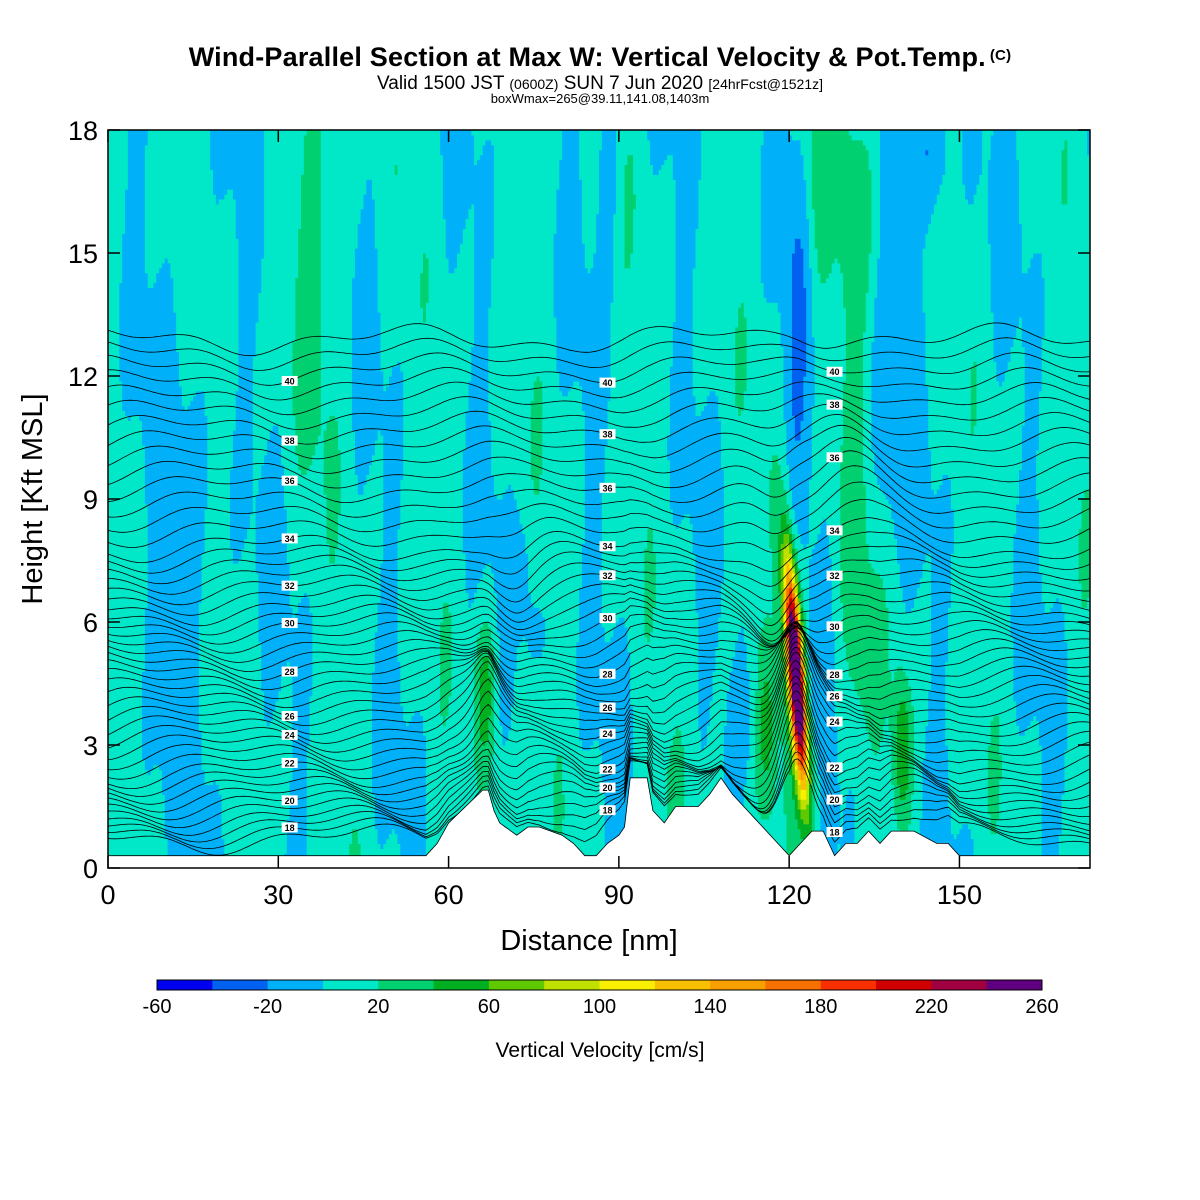 The width and height of the screenshot is (1200, 1200). Describe the element at coordinates (608, 788) in the screenshot. I see `theta-label-20-1: 20` at that location.